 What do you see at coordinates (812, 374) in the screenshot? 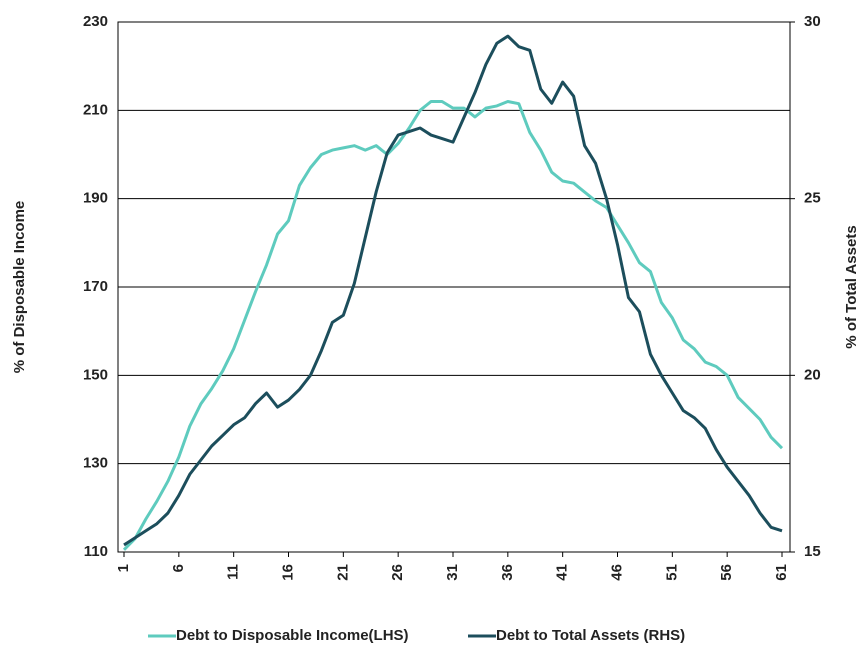
I see `y2-tick-label: 20` at bounding box center [812, 374].